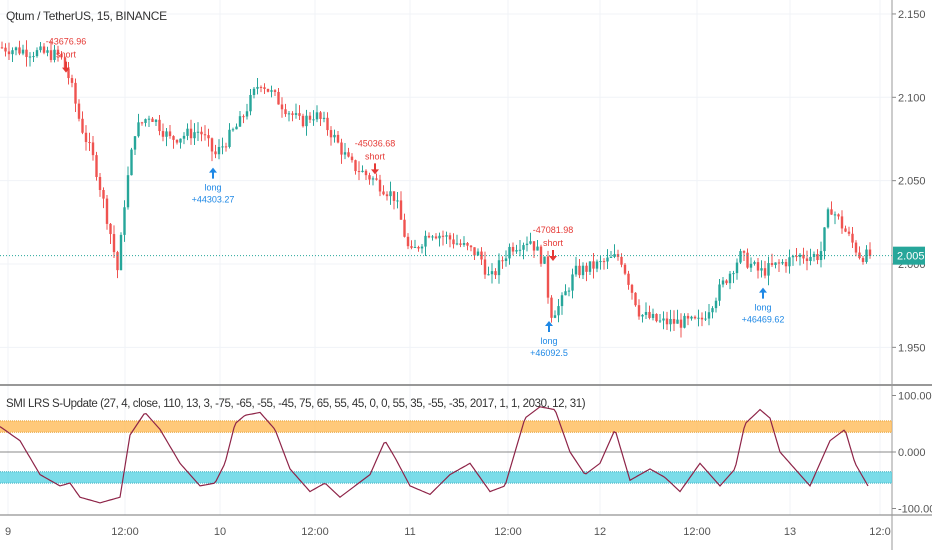 The height and width of the screenshot is (550, 932). What do you see at coordinates (375, 143) in the screenshot?
I see `signal-value: -45036.68` at bounding box center [375, 143].